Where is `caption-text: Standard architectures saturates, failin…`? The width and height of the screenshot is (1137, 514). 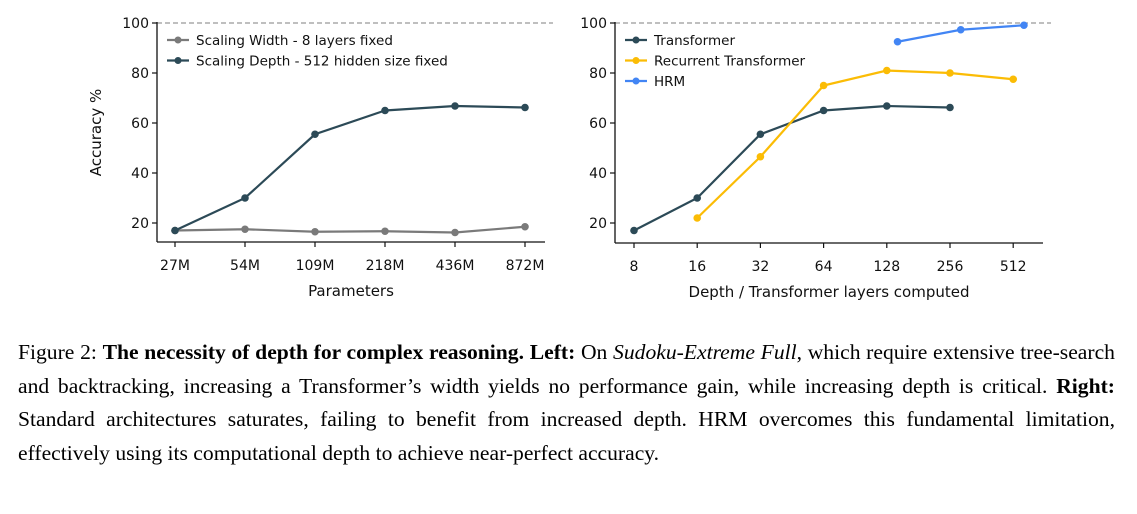
caption-text: Standard architectures saturates, failin… is located at coordinates (566, 436).